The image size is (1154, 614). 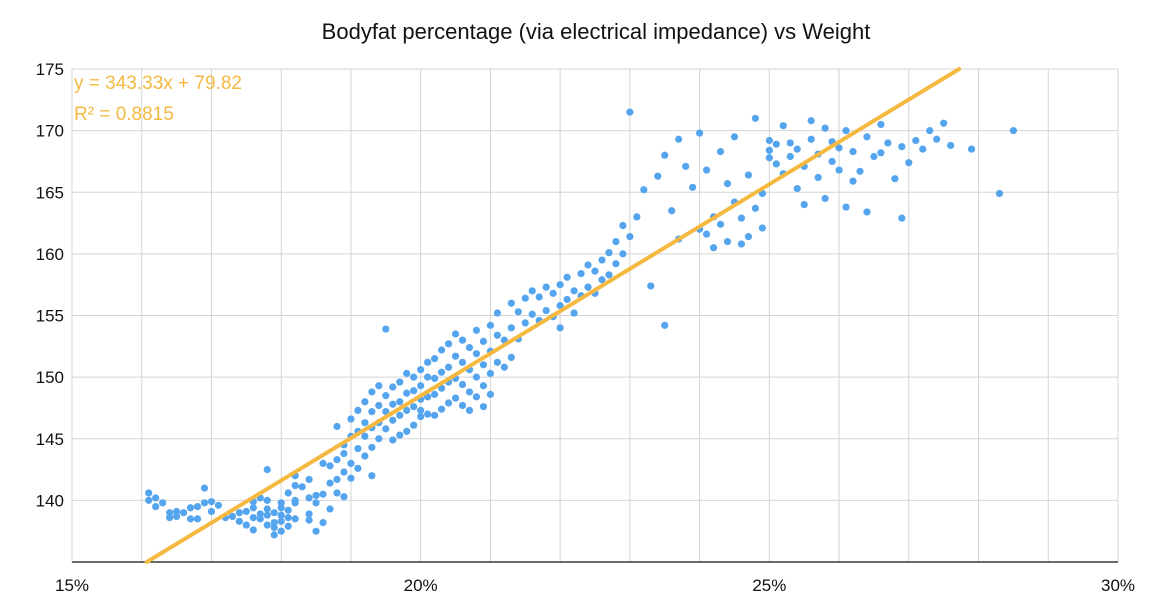 I want to click on y-tick-label: 150, so click(x=50, y=377).